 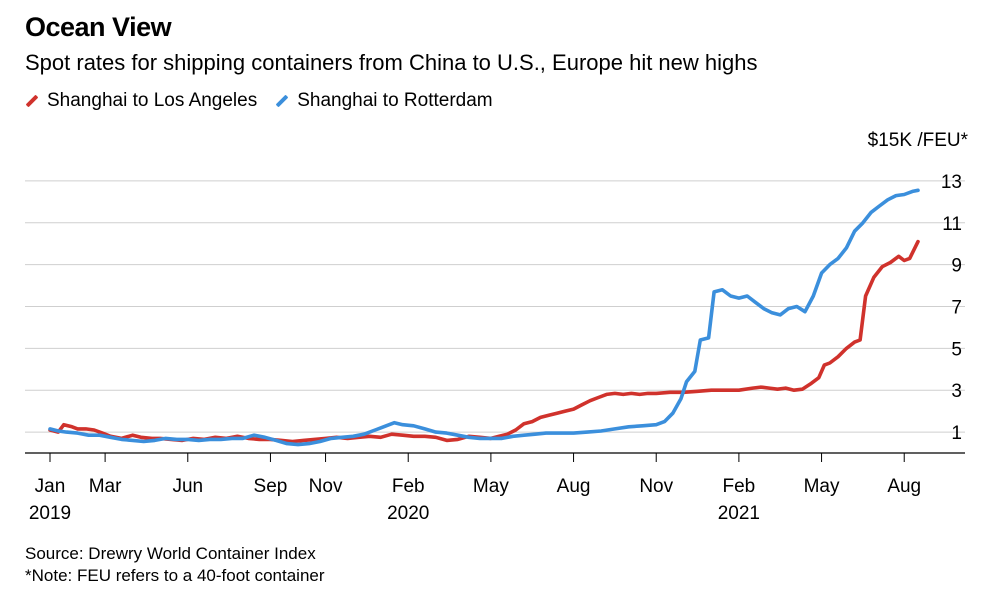 I want to click on x-tick-label-3: Sep, so click(x=271, y=486).